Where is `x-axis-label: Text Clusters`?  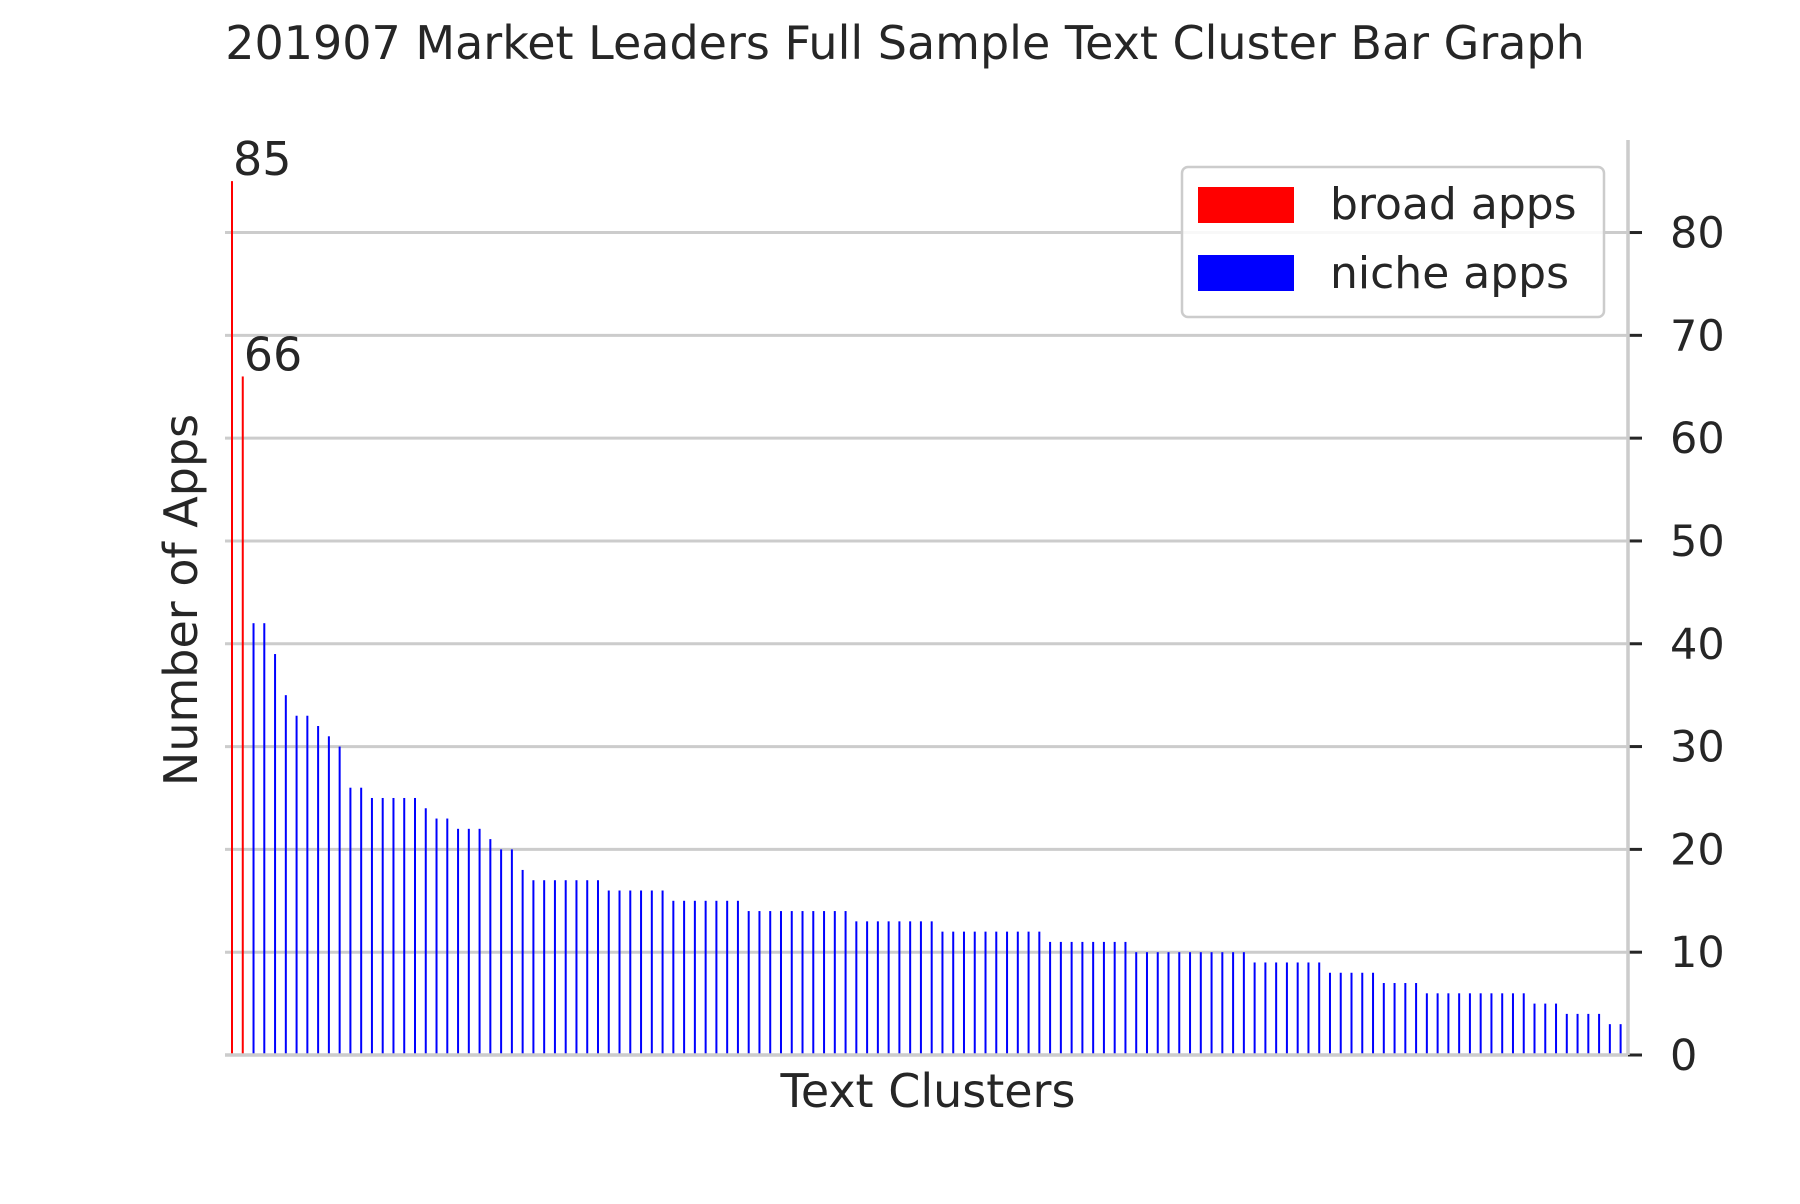
x-axis-label: Text Clusters is located at coordinates (928, 1091).